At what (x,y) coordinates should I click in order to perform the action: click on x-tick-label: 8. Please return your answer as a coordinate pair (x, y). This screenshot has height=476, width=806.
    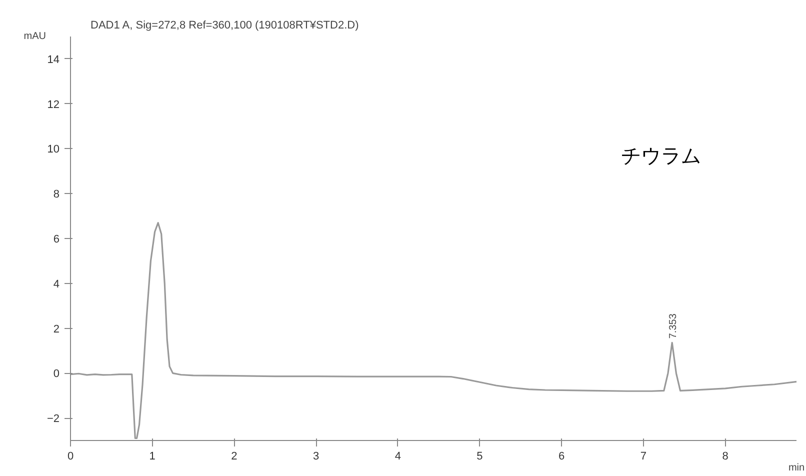
    Looking at the image, I should click on (725, 456).